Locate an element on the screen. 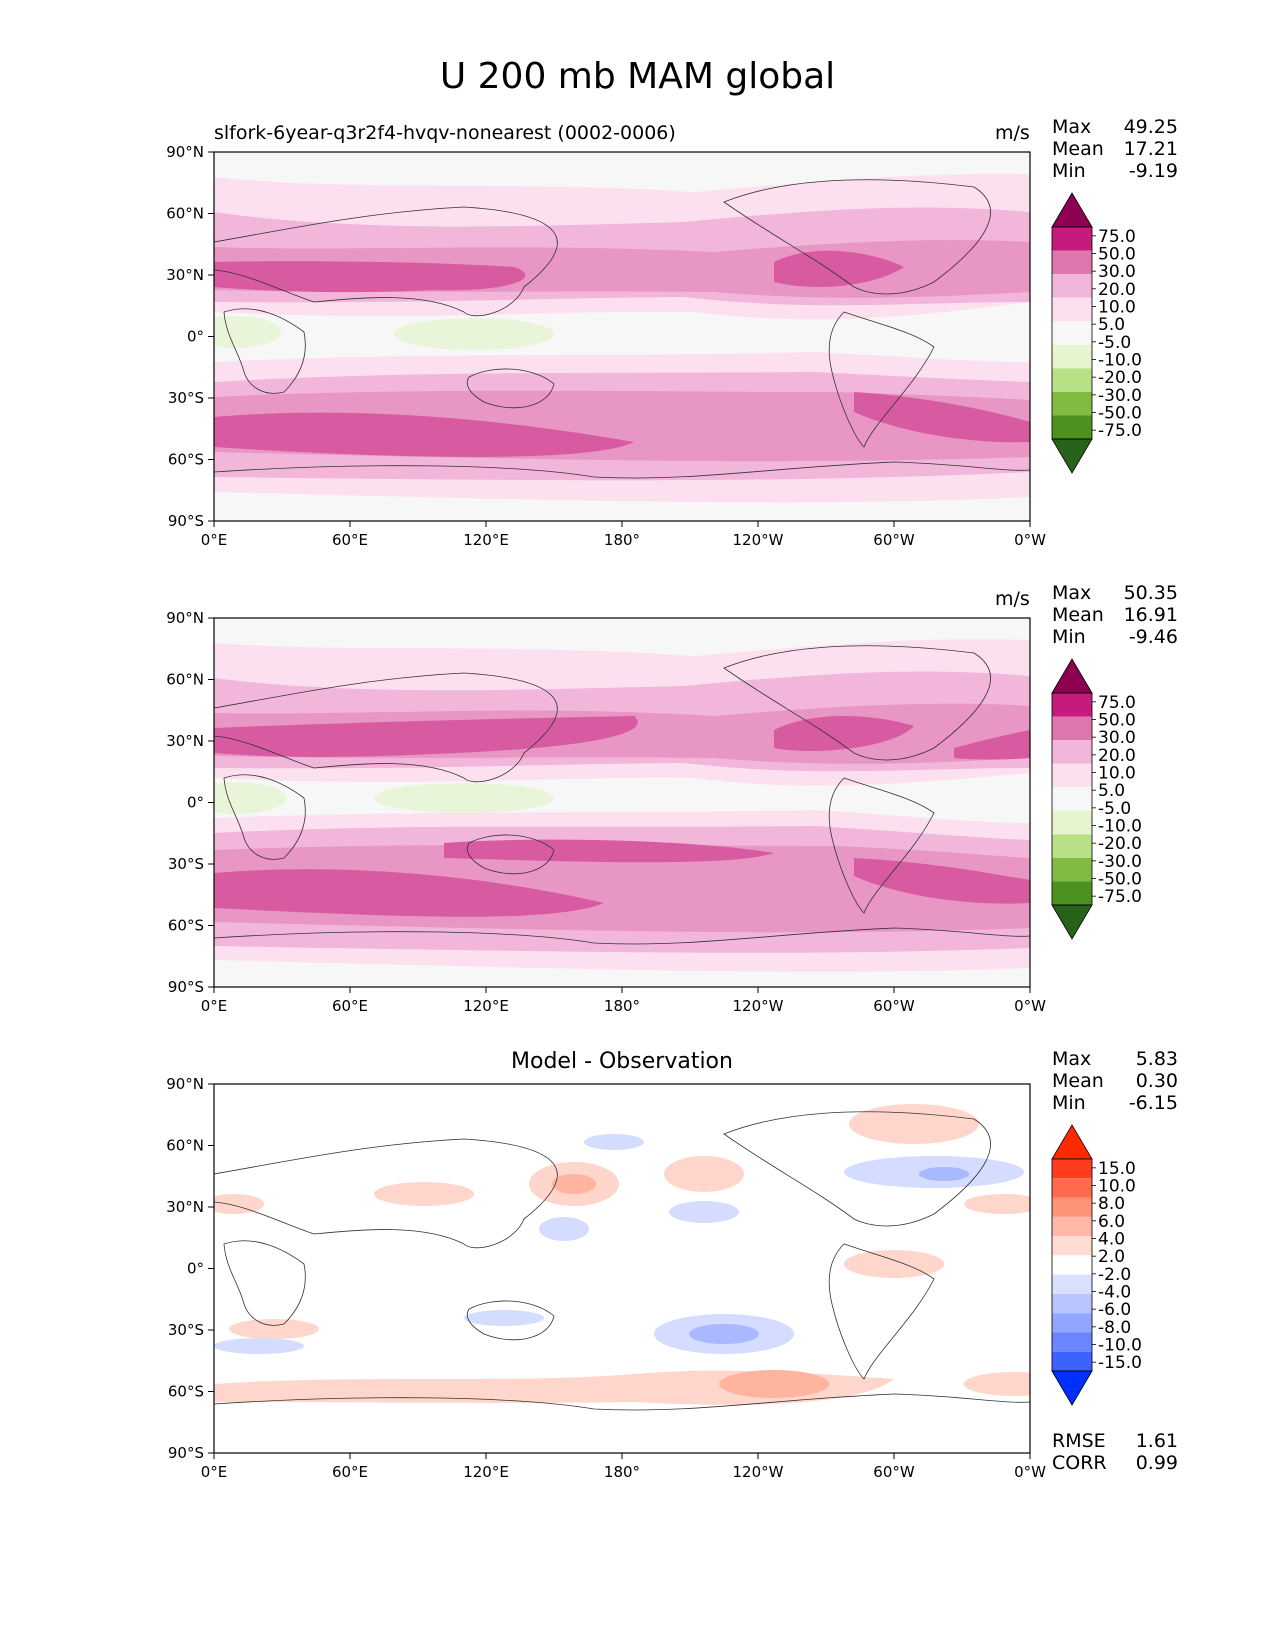  colorbar-label: -15.0 is located at coordinates (1120, 1363).